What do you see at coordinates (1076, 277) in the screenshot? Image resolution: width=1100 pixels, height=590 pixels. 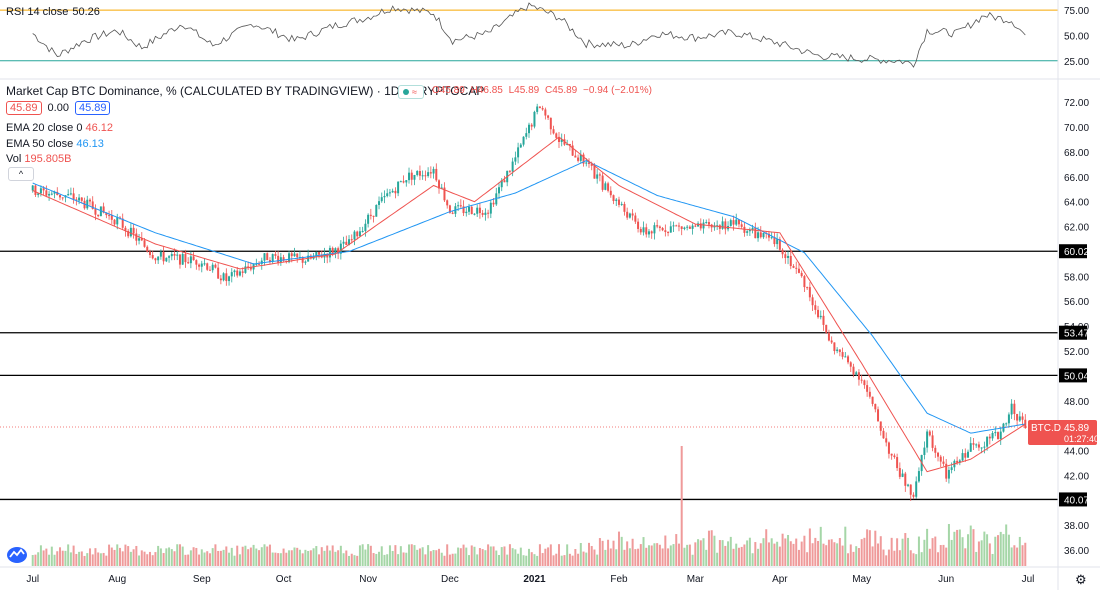 I see `price-tick-label: 58.00` at bounding box center [1076, 277].